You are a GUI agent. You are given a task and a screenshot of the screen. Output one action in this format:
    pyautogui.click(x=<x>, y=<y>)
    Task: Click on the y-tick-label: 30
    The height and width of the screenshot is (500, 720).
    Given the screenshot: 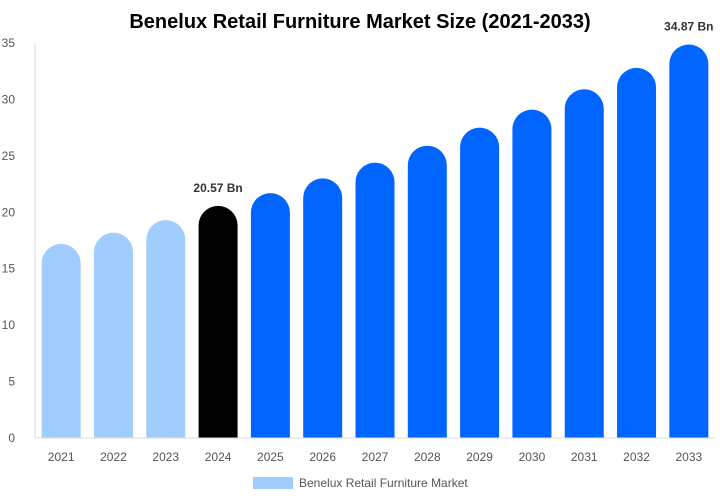 What is the action you would take?
    pyautogui.click(x=9, y=99)
    